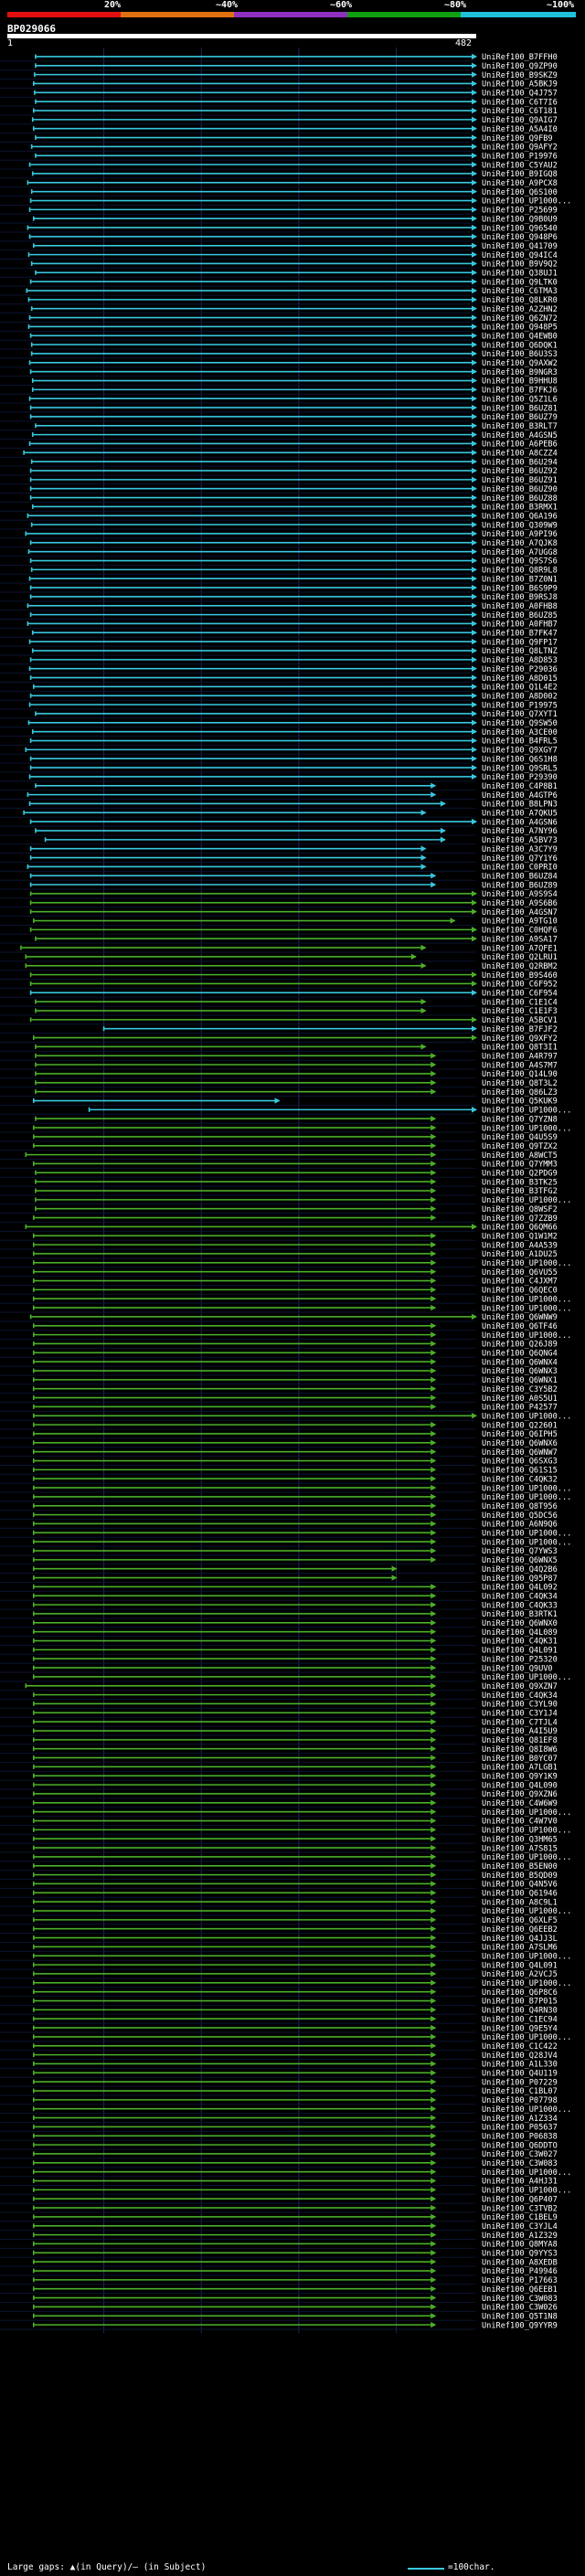 This screenshot has width=585, height=2576. What do you see at coordinates (520, 1651) in the screenshot?
I see `hit-label: UniRef100_Q4L091` at bounding box center [520, 1651].